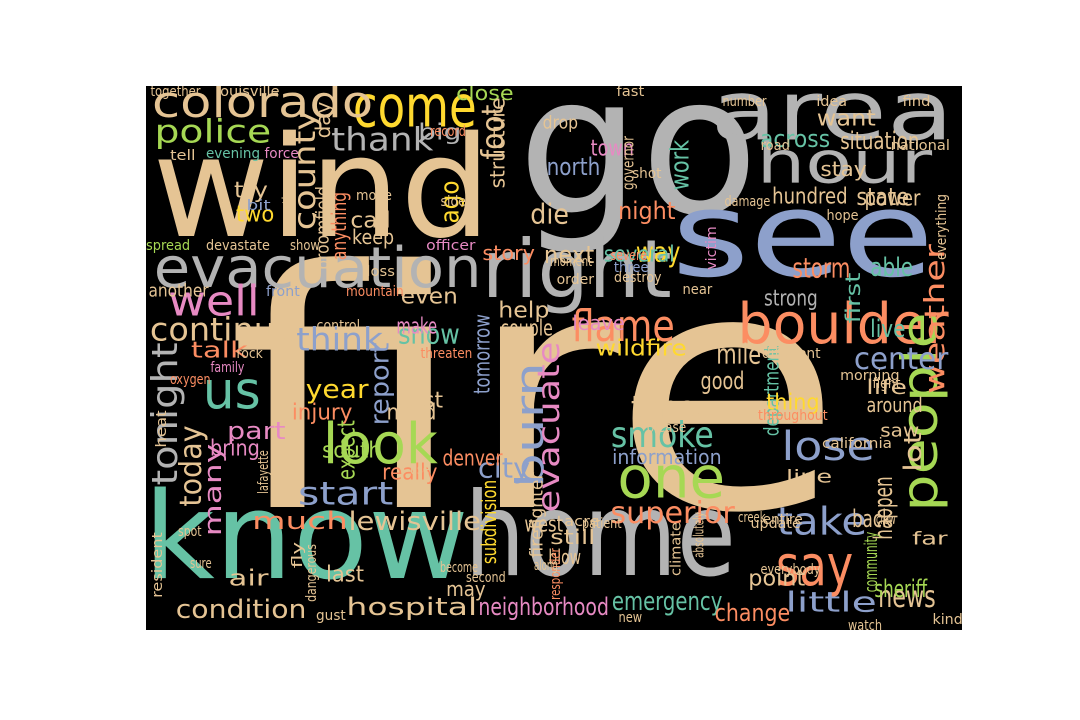 The width and height of the screenshot is (1080, 720). I want to click on cloud-word-damage: damage, so click(747, 202).